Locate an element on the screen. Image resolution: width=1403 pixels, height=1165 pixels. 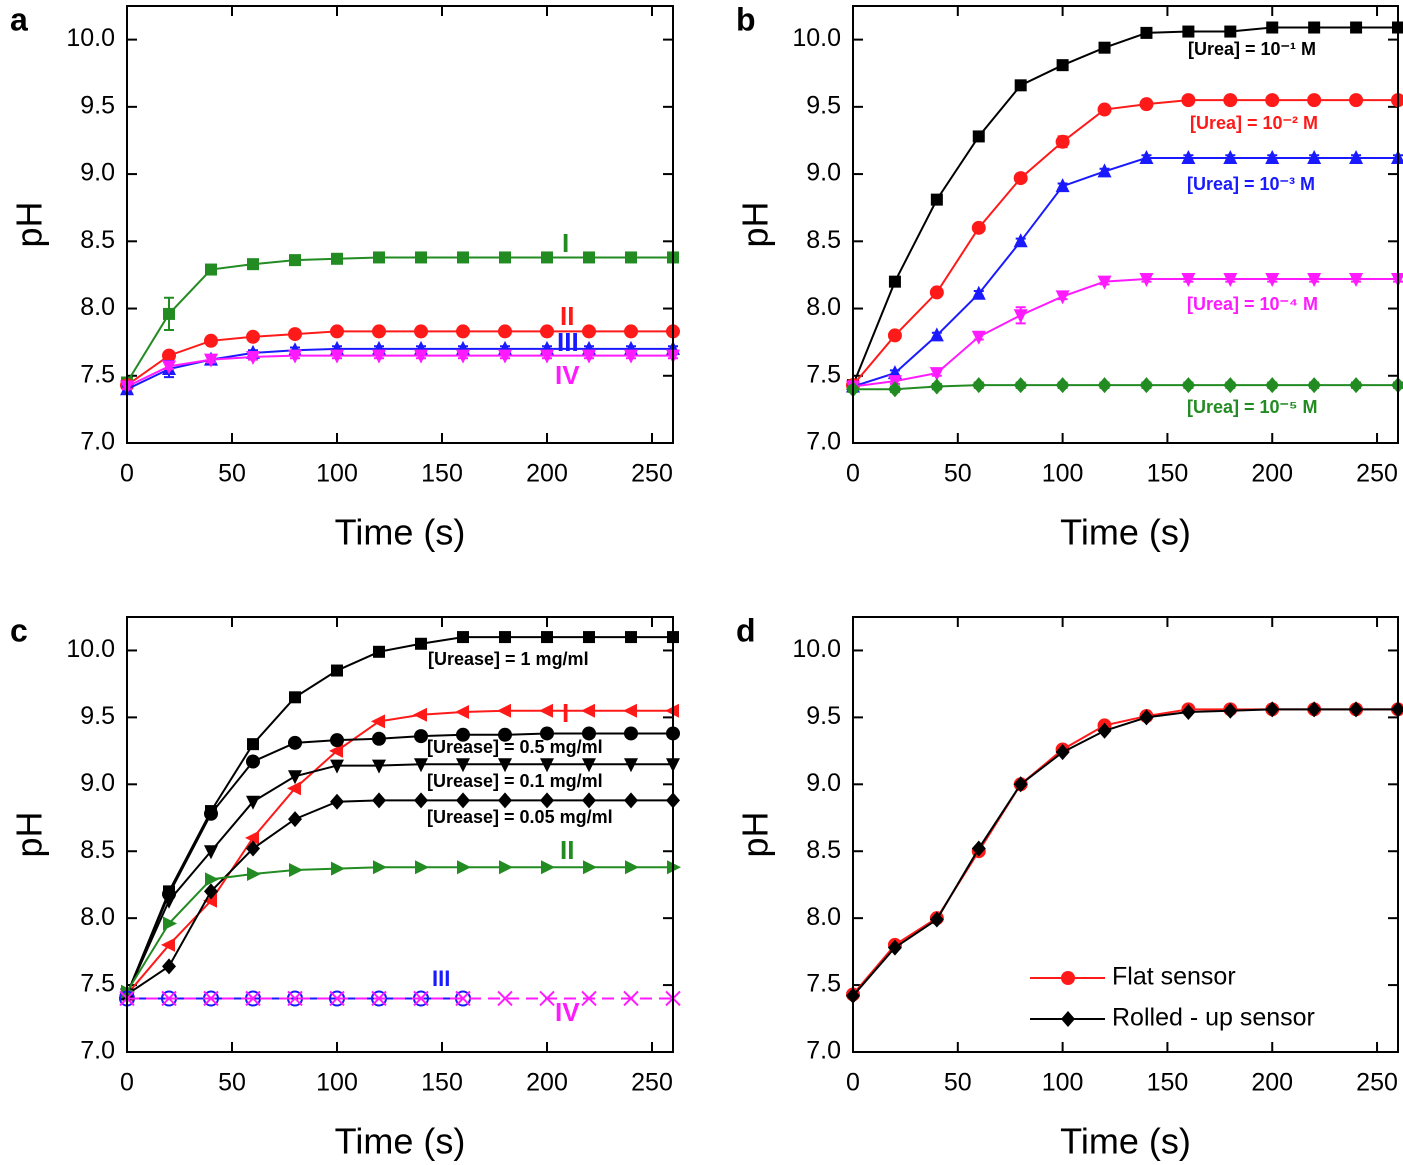
annotation: III is located at coordinates (441, 978).